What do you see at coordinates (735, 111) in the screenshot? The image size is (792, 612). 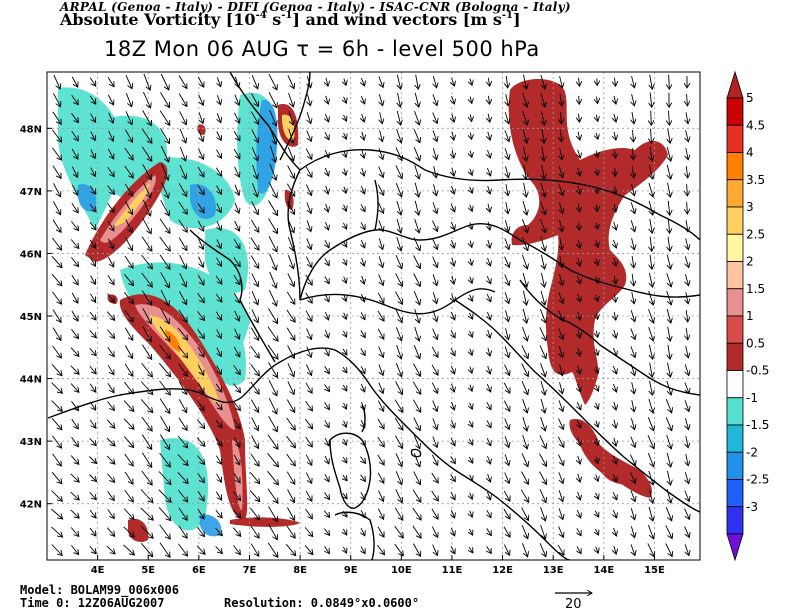 I see `colorbar-swatch` at bounding box center [735, 111].